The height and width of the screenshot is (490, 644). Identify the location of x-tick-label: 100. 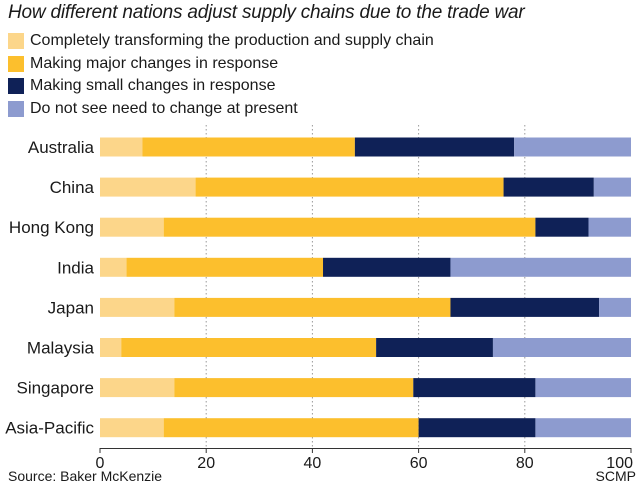
(619, 463).